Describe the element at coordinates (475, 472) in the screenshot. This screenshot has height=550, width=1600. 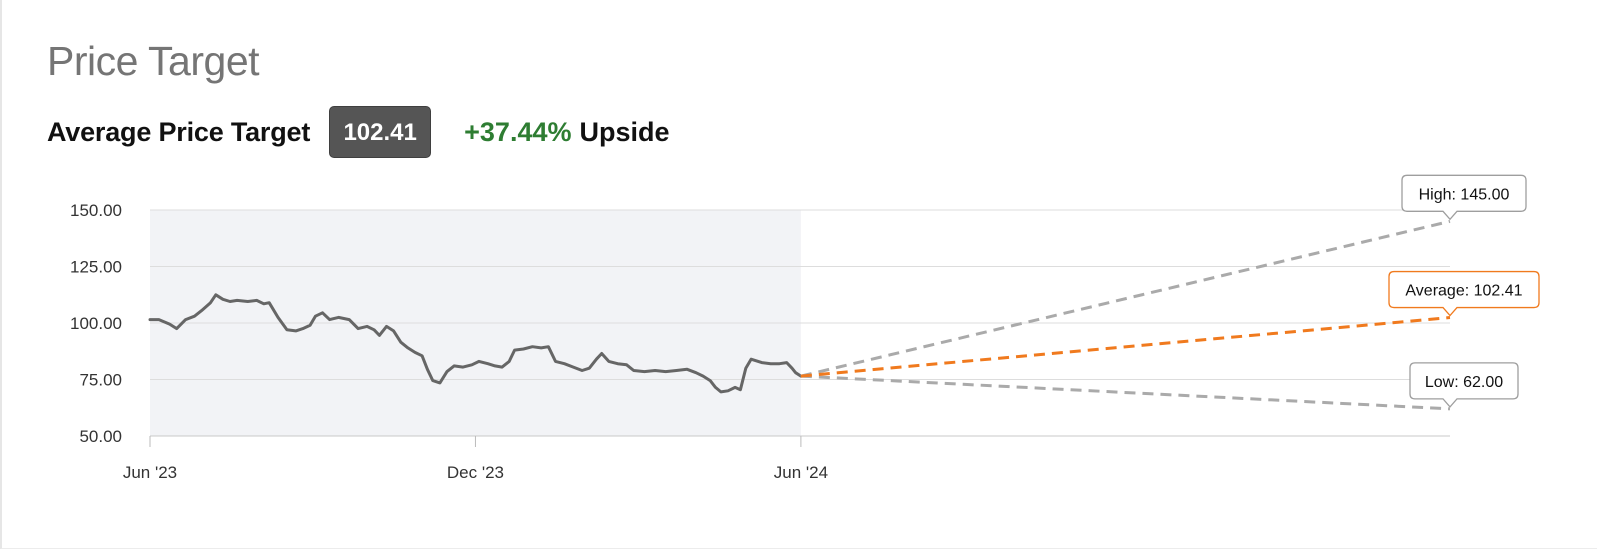
I see `x-tick-label: Dec '23` at that location.